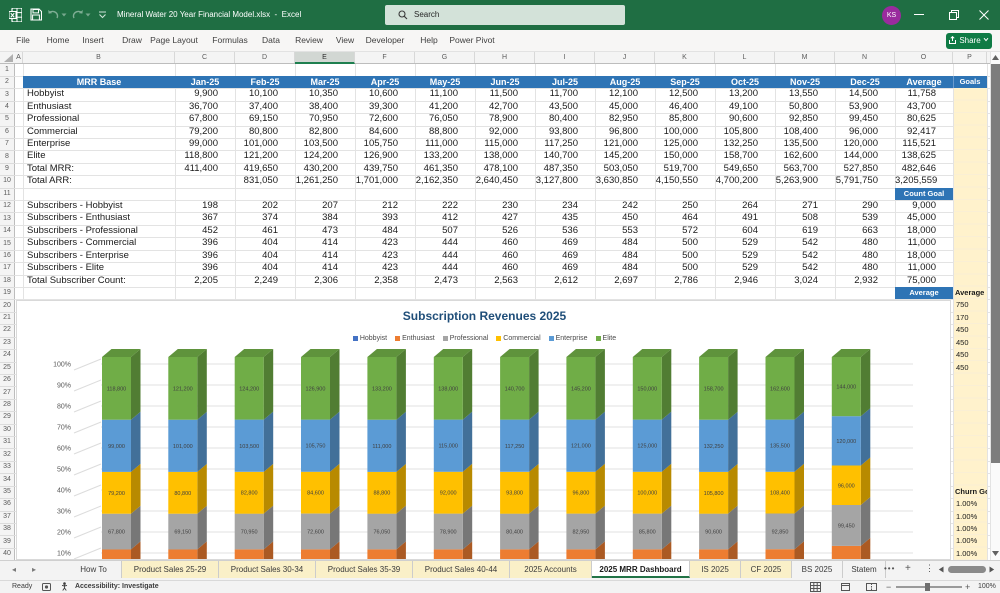 The height and width of the screenshot is (593, 1000). Describe the element at coordinates (714, 447) in the screenshot. I see `svg-text: 132,250` at that location.